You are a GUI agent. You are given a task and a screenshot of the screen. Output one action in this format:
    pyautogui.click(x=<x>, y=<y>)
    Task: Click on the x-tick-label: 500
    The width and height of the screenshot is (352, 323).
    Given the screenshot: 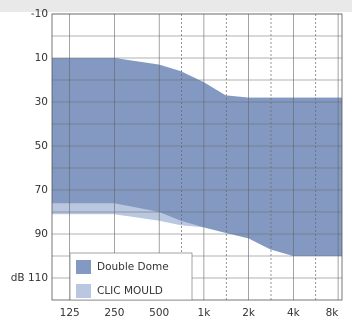 What is the action you would take?
    pyautogui.click(x=159, y=313)
    